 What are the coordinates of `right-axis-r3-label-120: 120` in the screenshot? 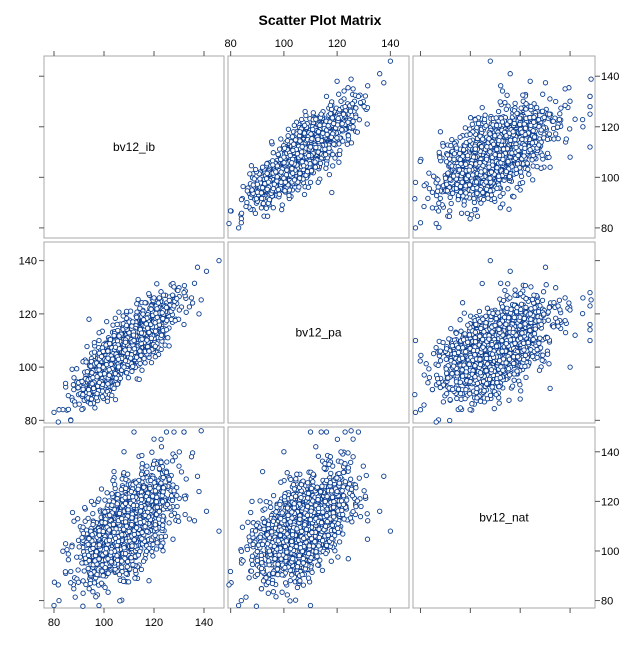 It's located at (610, 502).